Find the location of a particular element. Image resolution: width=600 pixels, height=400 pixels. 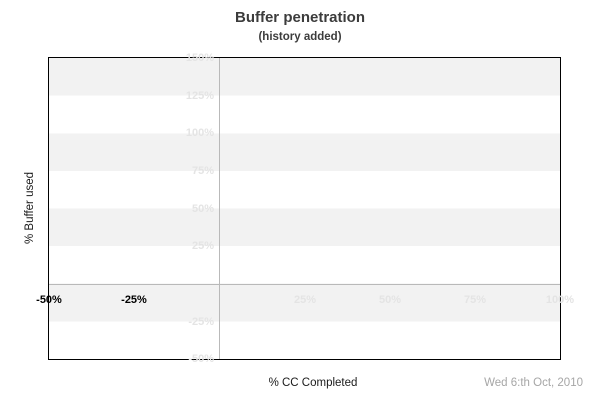

x-tick-label: 100% is located at coordinates (560, 300).